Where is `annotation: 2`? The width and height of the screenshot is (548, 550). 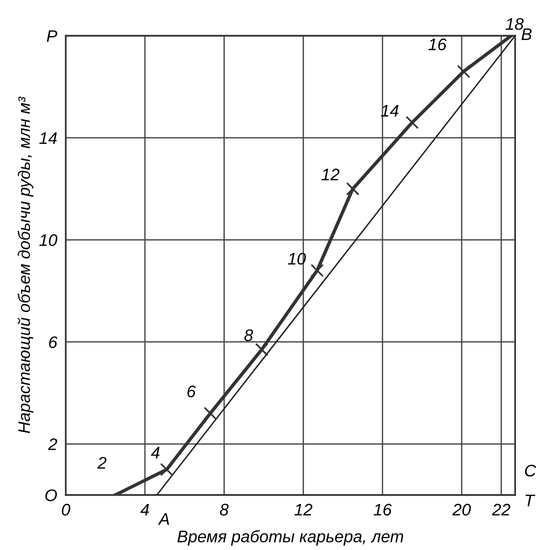
annotation: 2 is located at coordinates (101, 462).